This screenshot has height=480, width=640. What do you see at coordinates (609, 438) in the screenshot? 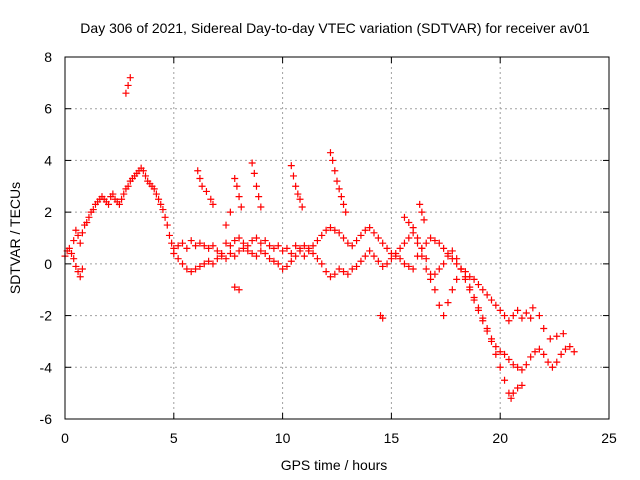
I see `x-tick-label: 25` at bounding box center [609, 438].